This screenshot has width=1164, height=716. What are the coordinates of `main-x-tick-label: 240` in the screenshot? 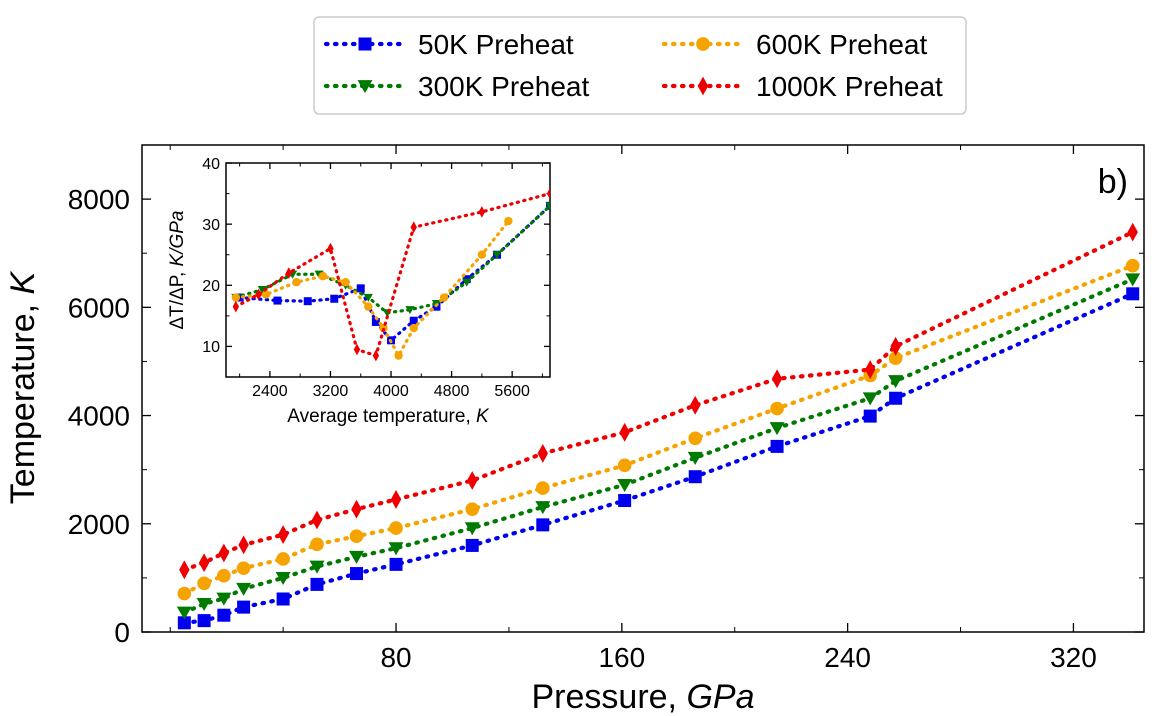 It's located at (847, 657).